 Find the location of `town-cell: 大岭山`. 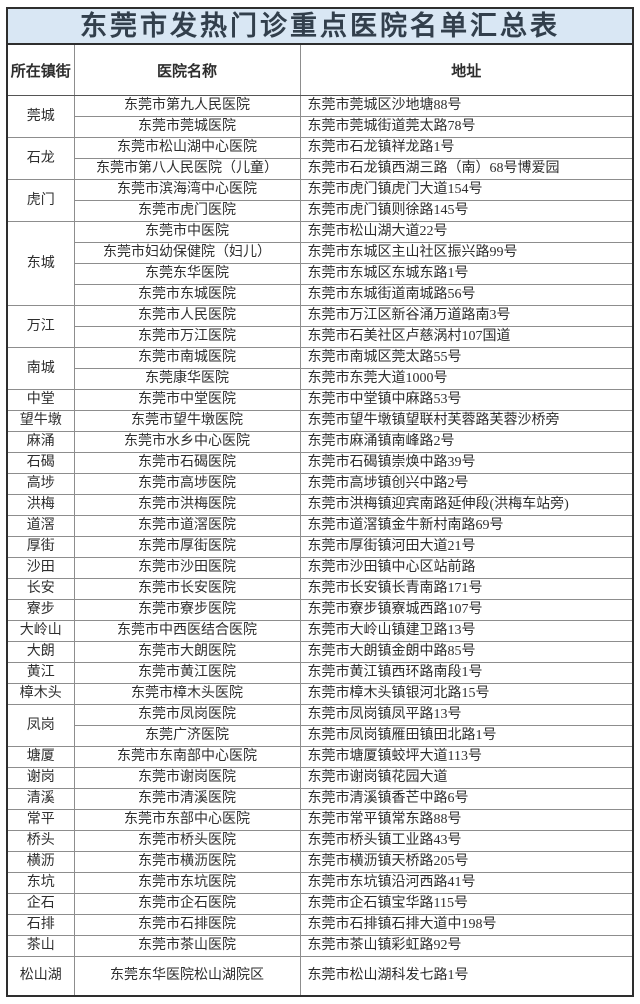

town-cell: 大岭山 is located at coordinates (41, 631).